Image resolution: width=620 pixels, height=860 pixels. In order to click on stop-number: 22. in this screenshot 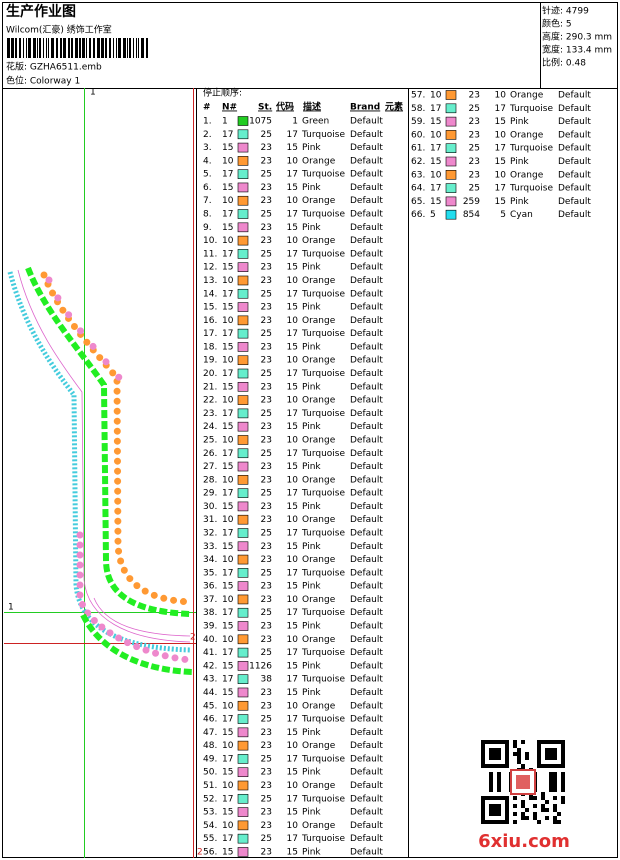, I will do `click(210, 401)`.